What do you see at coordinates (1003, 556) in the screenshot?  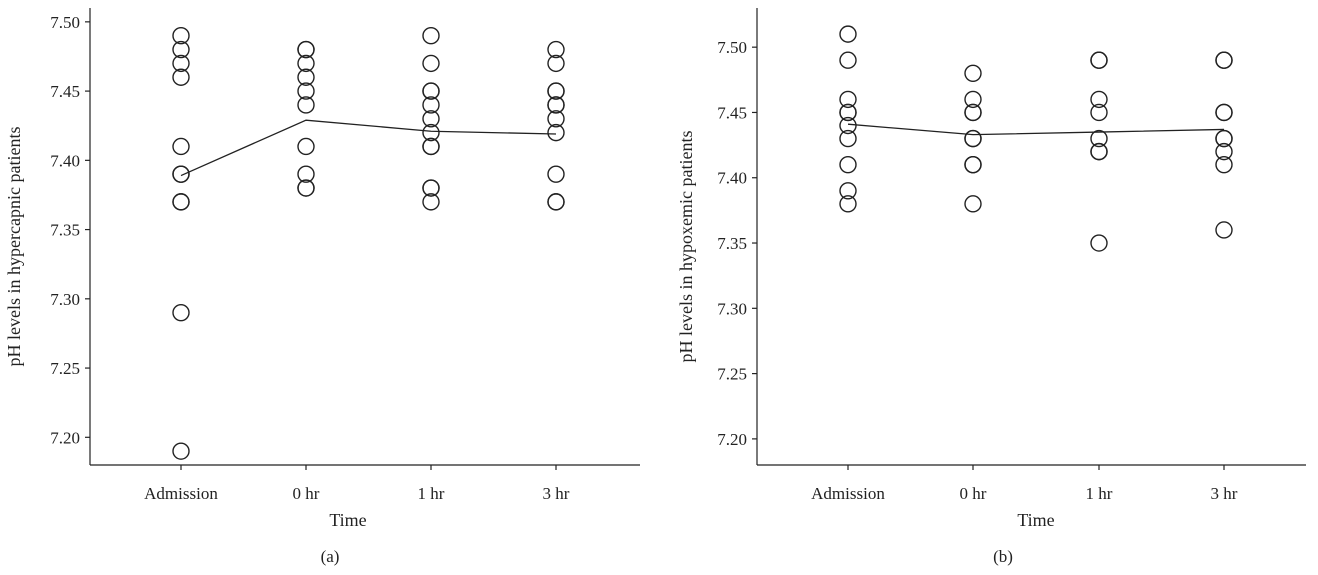 I see `panel-caption: (b)` at bounding box center [1003, 556].